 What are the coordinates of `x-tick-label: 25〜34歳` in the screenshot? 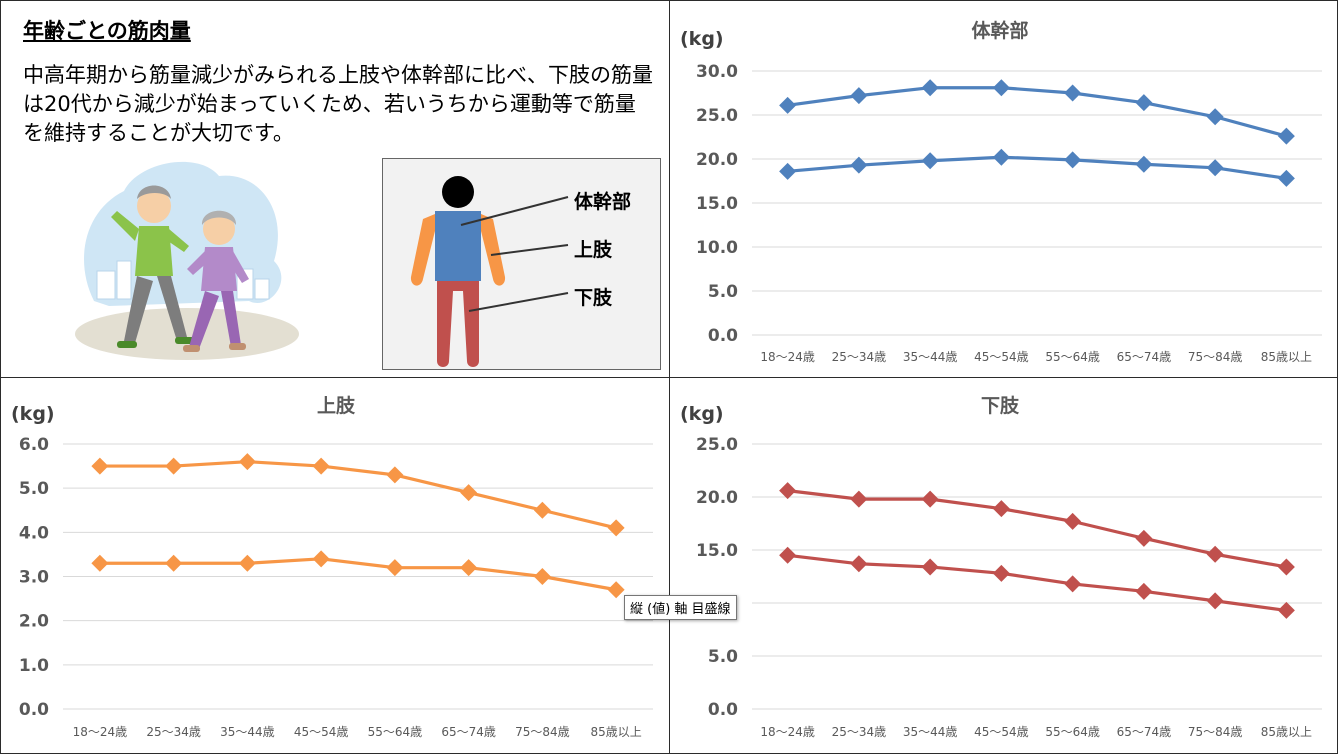 It's located at (859, 357).